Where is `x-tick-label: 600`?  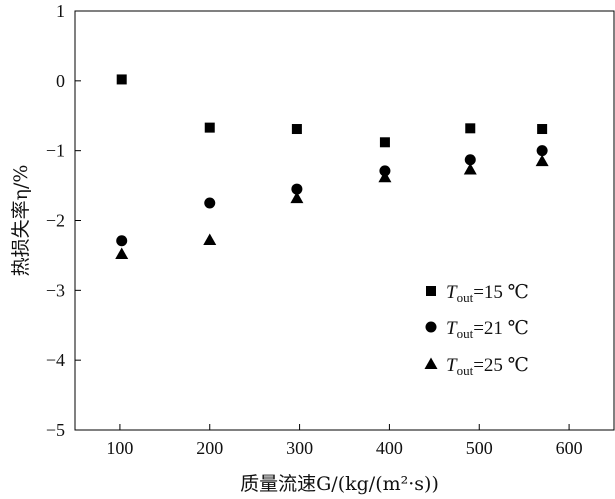 x-tick-label: 600 is located at coordinates (569, 448).